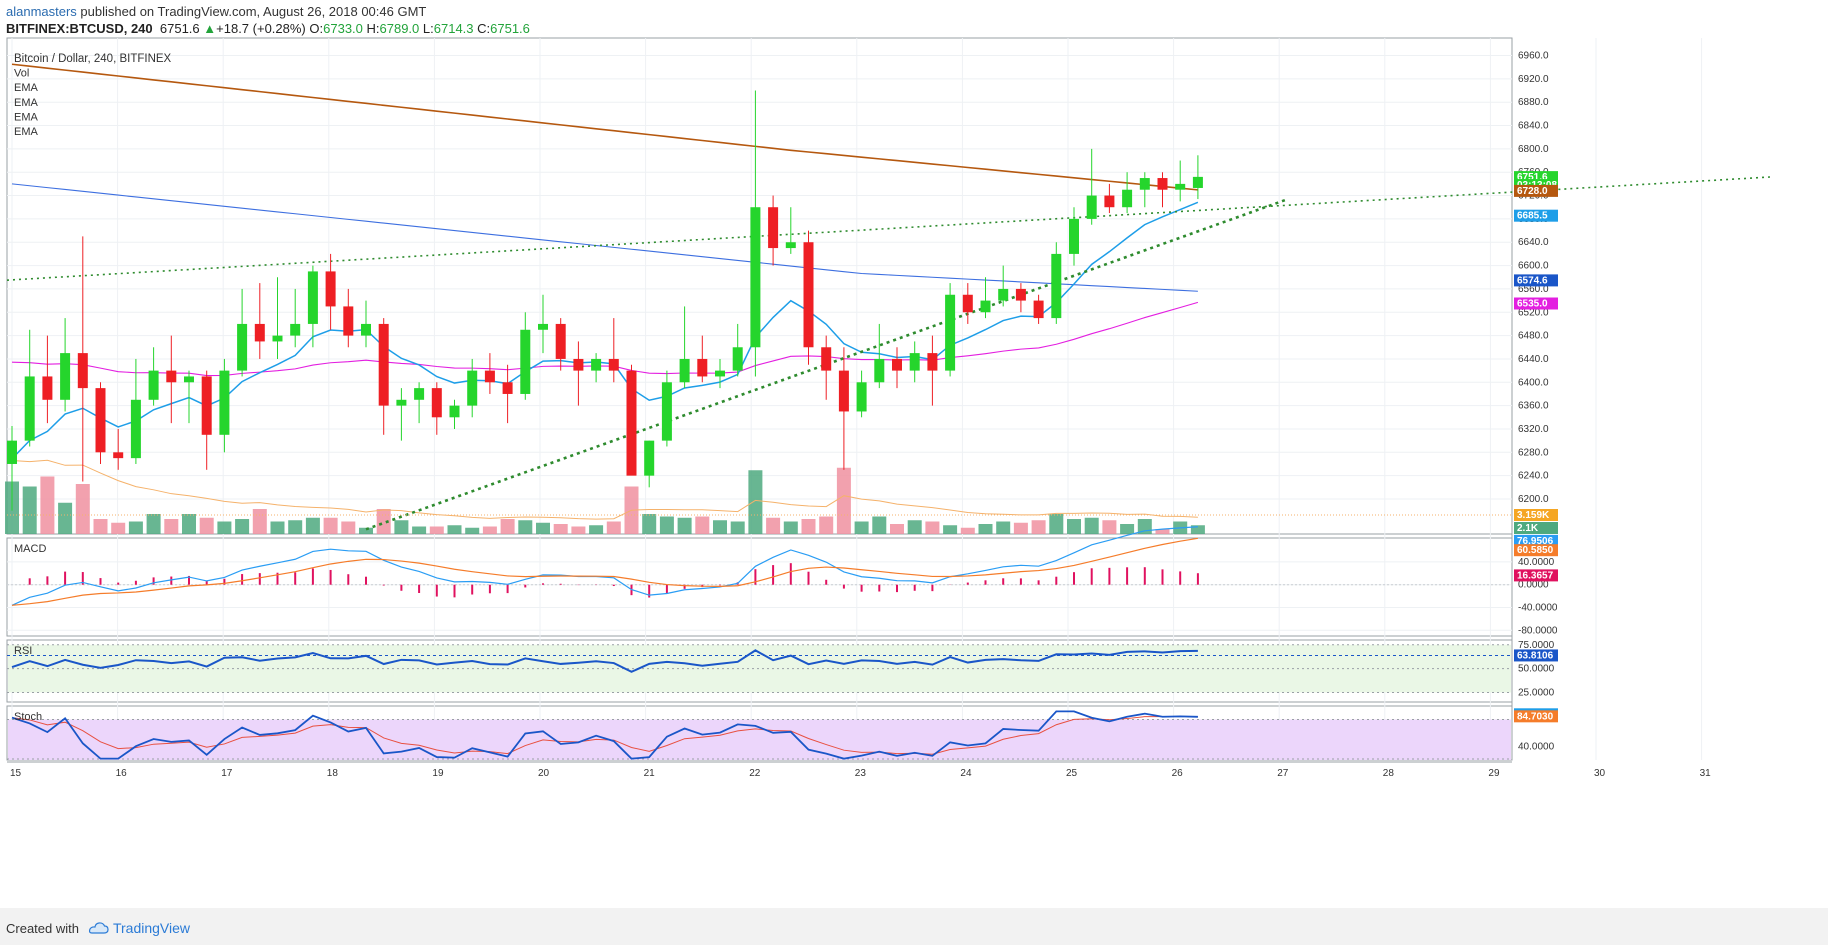 The width and height of the screenshot is (1828, 945). I want to click on high-value: 6789.0, so click(399, 28).